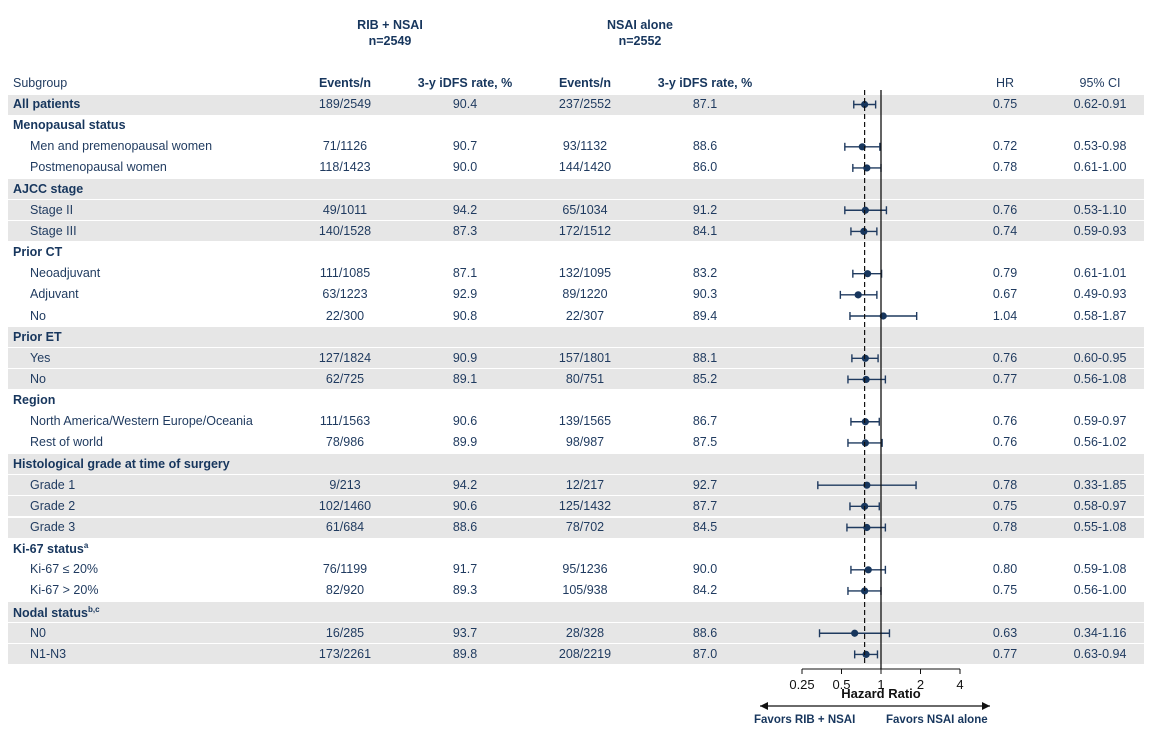  I want to click on events-nsai: 139/1565, so click(585, 421).